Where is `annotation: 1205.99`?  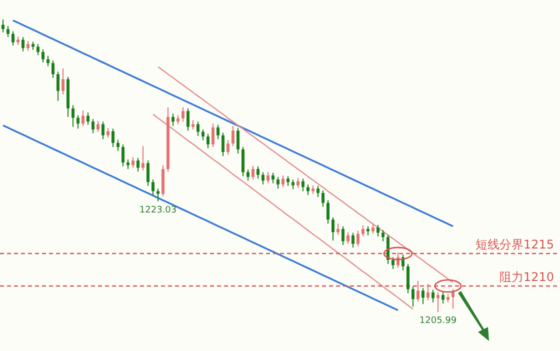 annotation: 1205.99 is located at coordinates (438, 321).